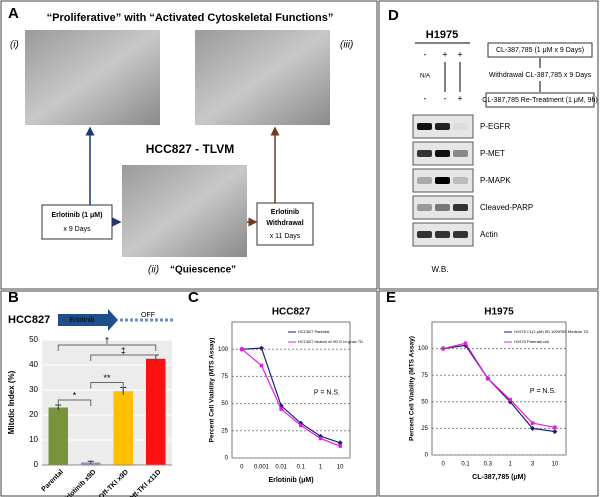 This screenshot has height=497, width=600. I want to click on image-caption: “Quiescence”, so click(203, 270).